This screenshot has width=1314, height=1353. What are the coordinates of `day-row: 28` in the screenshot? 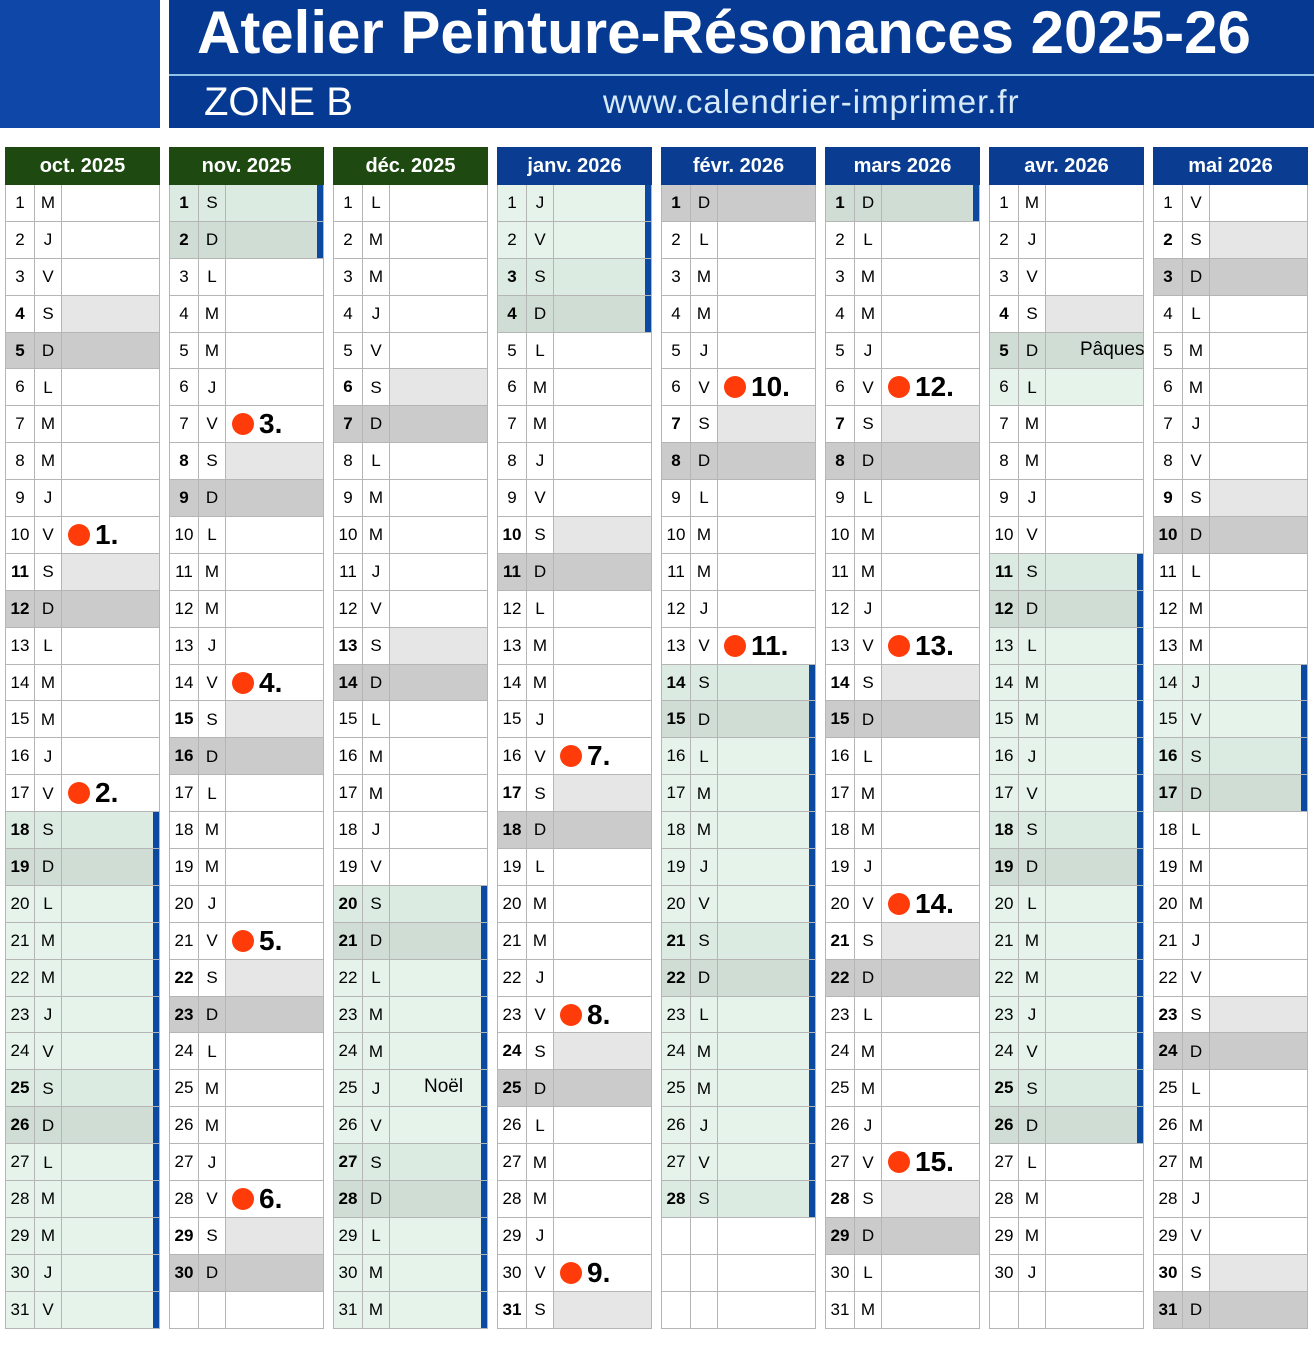 It's located at (82, 1199).